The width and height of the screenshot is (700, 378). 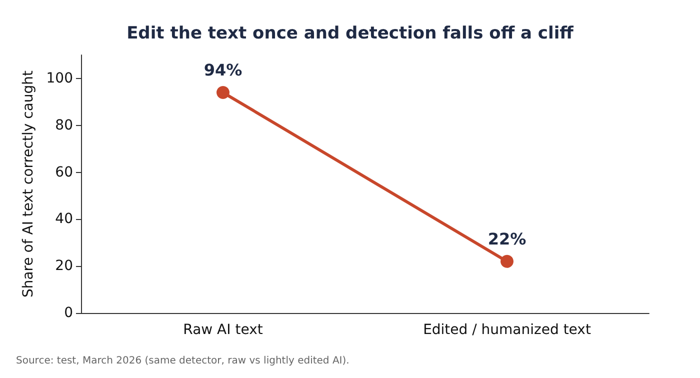 I want to click on y-tick-label: 100, so click(x=59, y=78).